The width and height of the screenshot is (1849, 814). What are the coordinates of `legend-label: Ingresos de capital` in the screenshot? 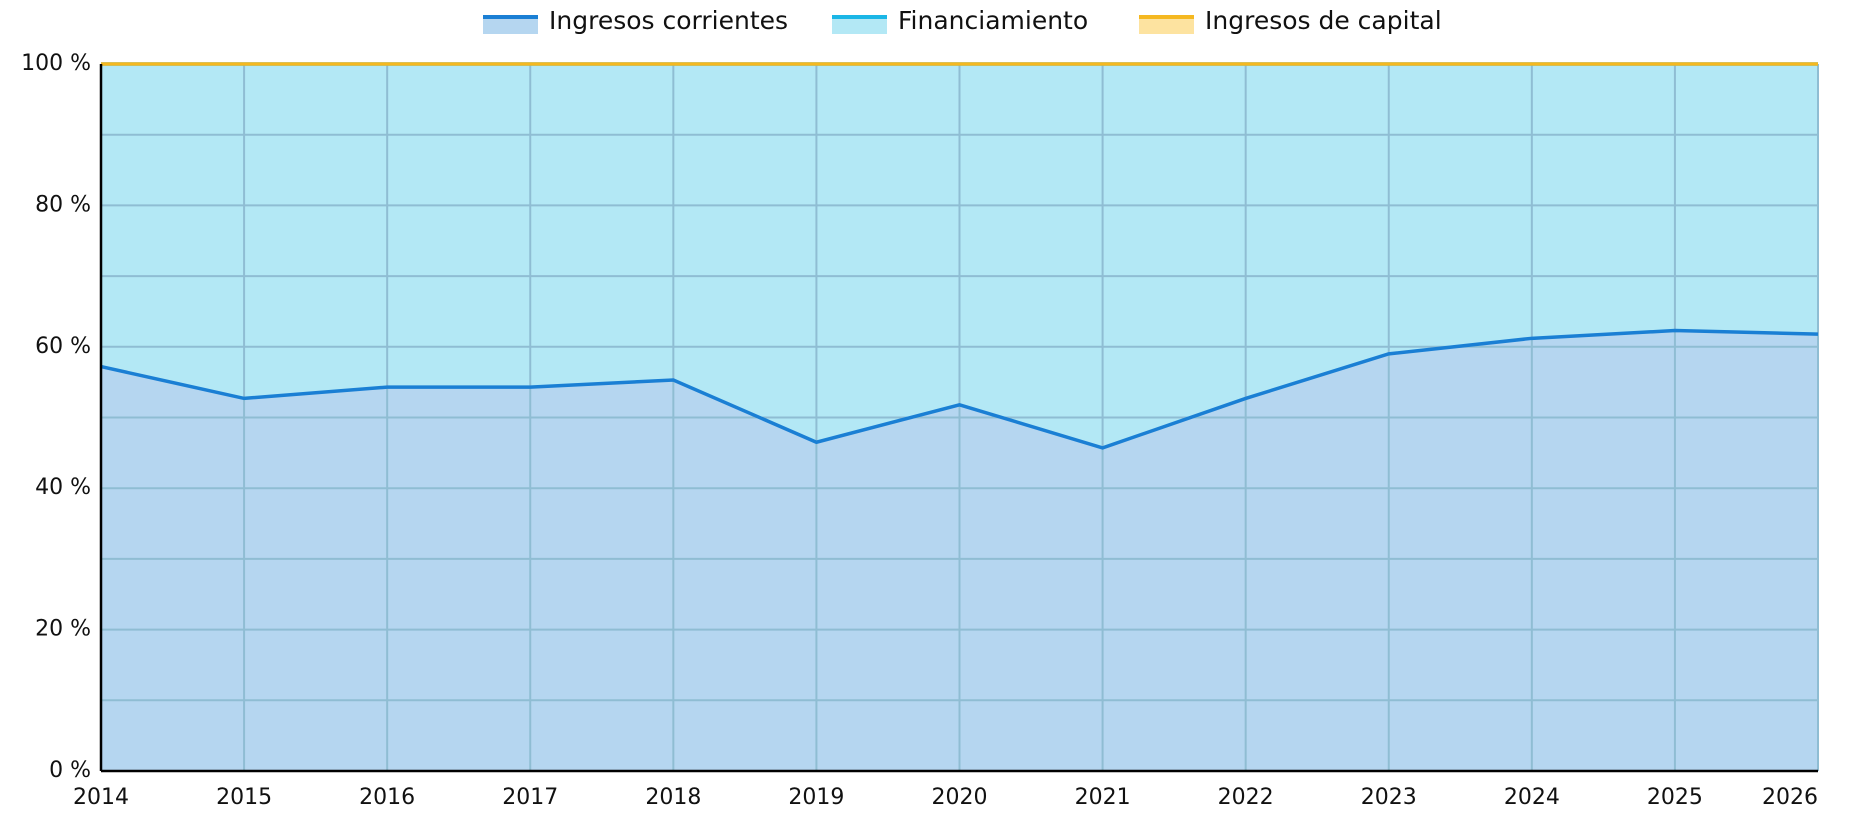 It's located at (1323, 20).